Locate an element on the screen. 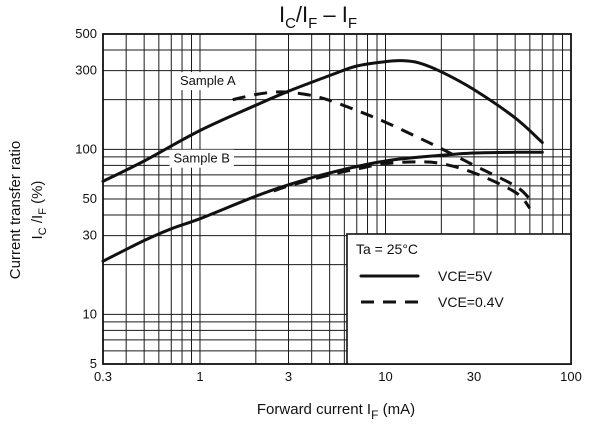 The width and height of the screenshot is (598, 425). x-axis-label: Forward current IF (mA) is located at coordinates (336, 411).